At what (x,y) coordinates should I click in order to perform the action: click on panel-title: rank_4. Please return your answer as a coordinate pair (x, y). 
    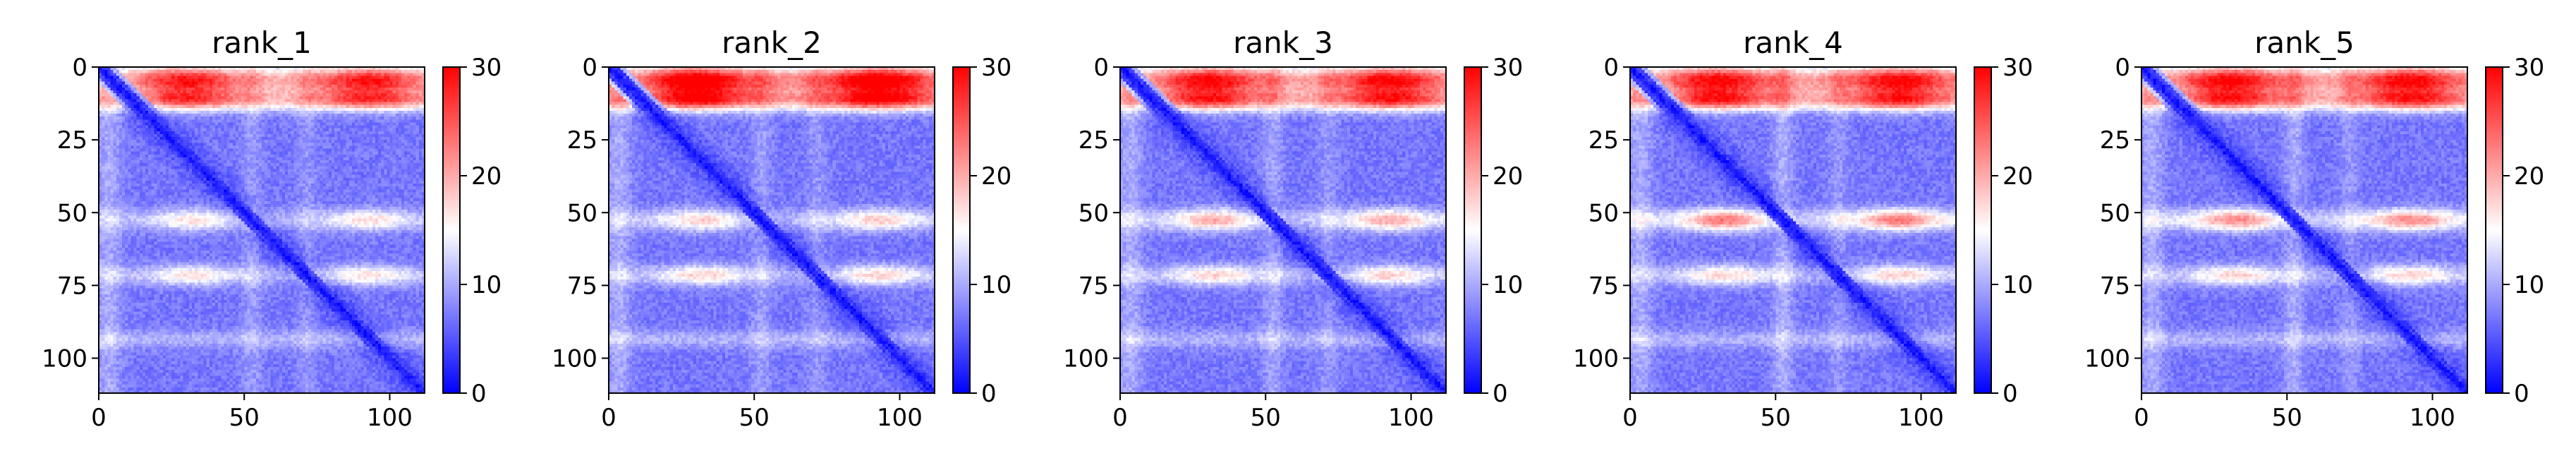
    Looking at the image, I should click on (1793, 42).